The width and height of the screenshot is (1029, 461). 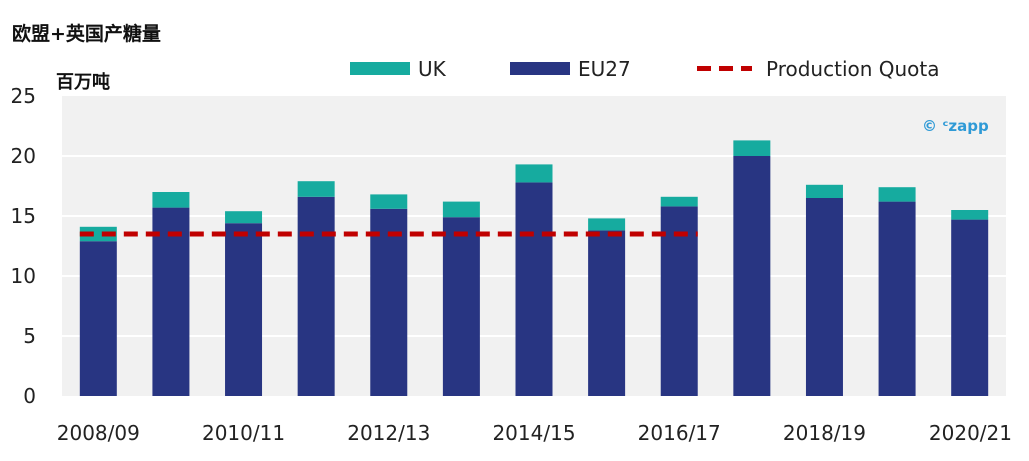 What do you see at coordinates (98, 433) in the screenshot?
I see `x-tick-label: 2008/09` at bounding box center [98, 433].